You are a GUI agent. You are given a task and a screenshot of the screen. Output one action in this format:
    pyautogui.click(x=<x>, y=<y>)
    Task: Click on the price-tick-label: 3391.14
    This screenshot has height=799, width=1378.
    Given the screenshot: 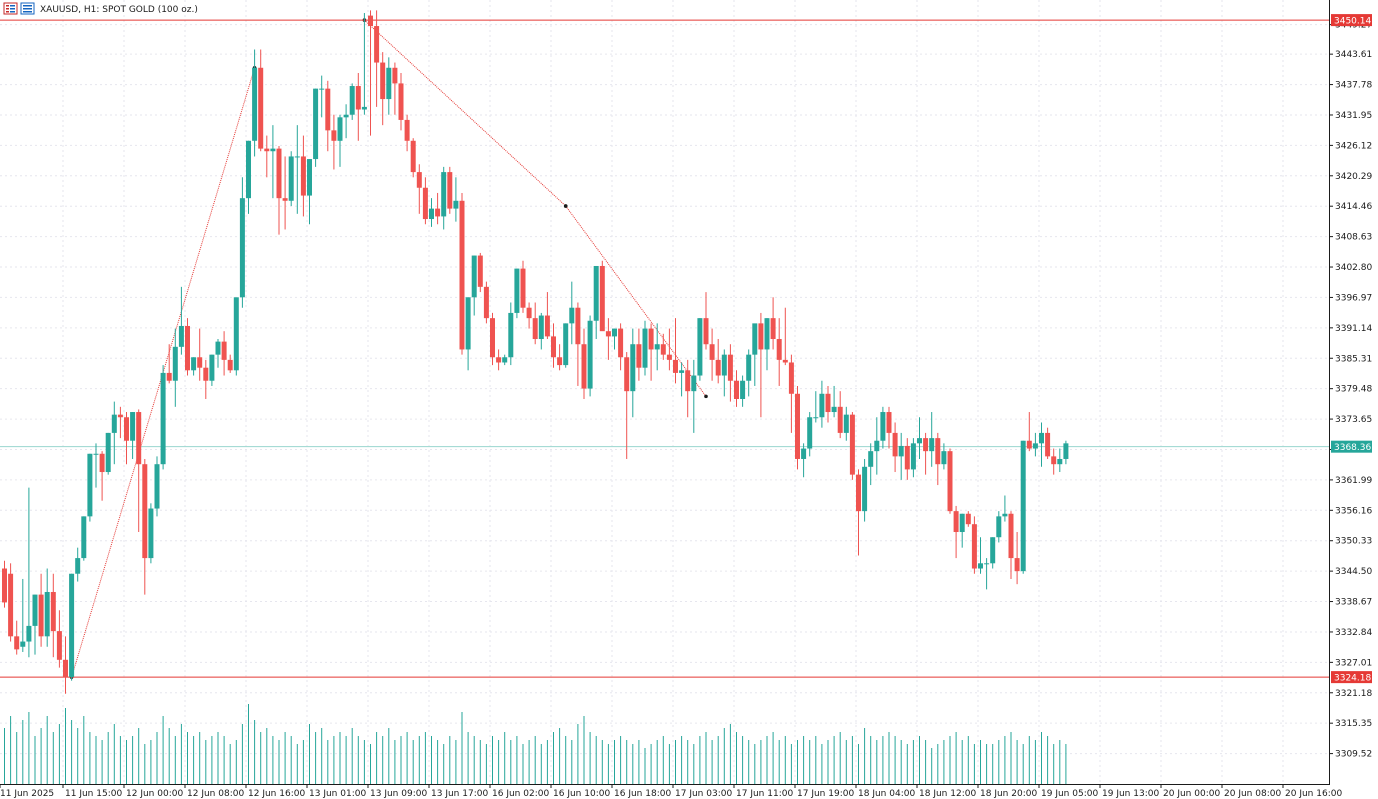 What is the action you would take?
    pyautogui.click(x=1353, y=329)
    